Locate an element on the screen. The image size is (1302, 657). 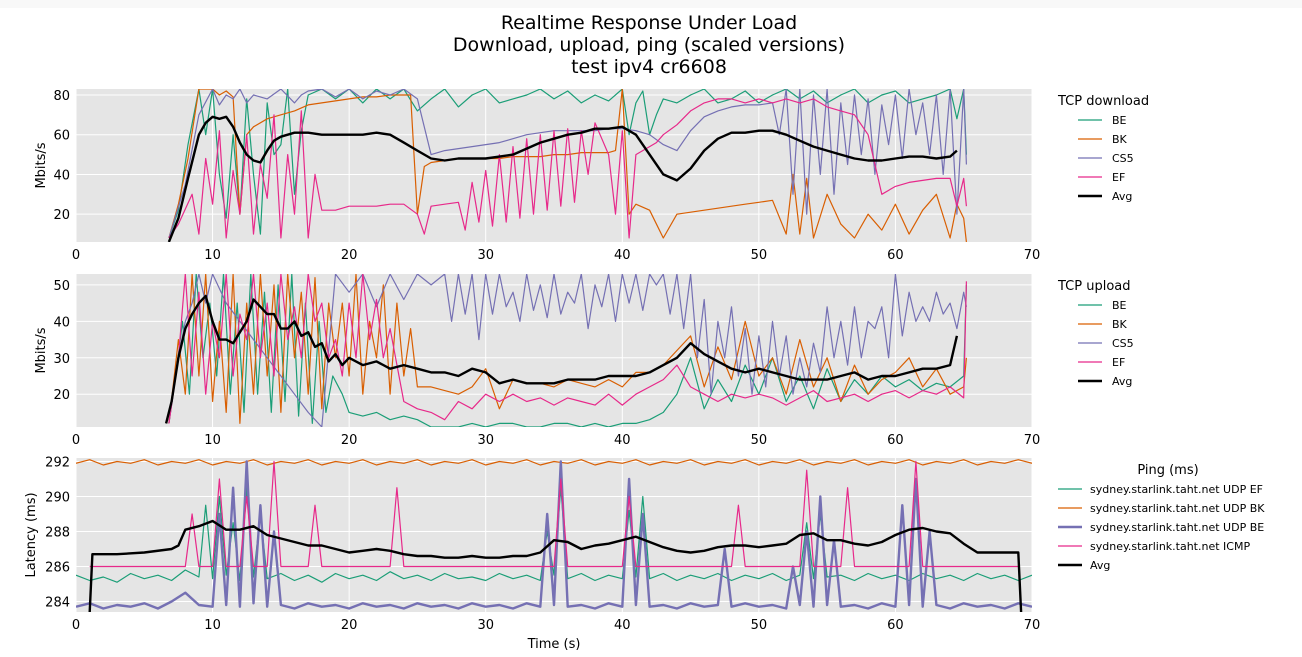
title-line-1: Realtime Response Under Load is located at coordinates (649, 23).